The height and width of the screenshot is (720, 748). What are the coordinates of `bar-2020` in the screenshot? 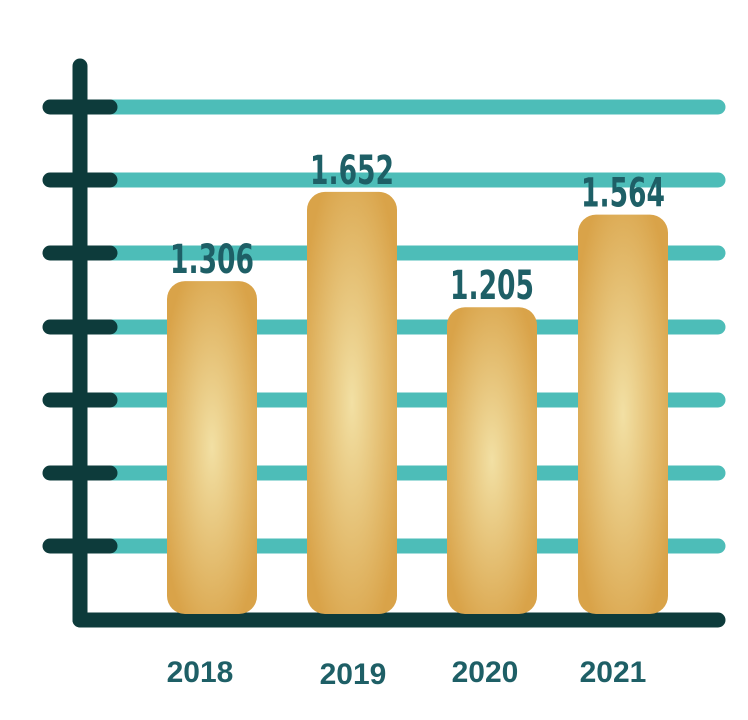 It's located at (492, 460).